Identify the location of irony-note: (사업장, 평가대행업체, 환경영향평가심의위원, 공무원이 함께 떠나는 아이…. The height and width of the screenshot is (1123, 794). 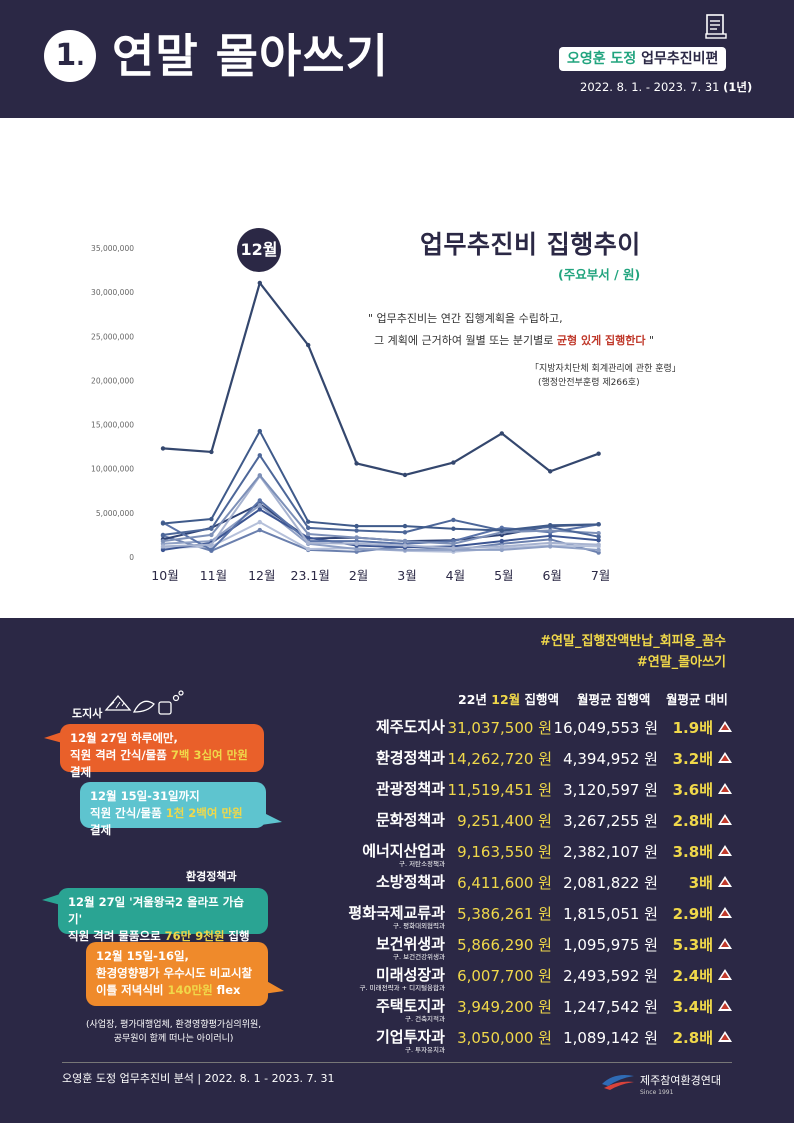
(173, 1032).